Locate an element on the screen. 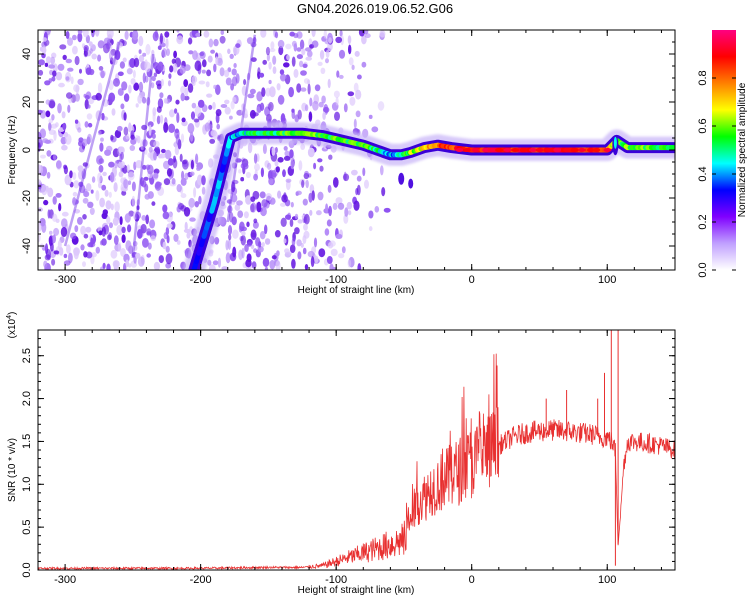  y-tick-label: -20 is located at coordinates (27, 198).